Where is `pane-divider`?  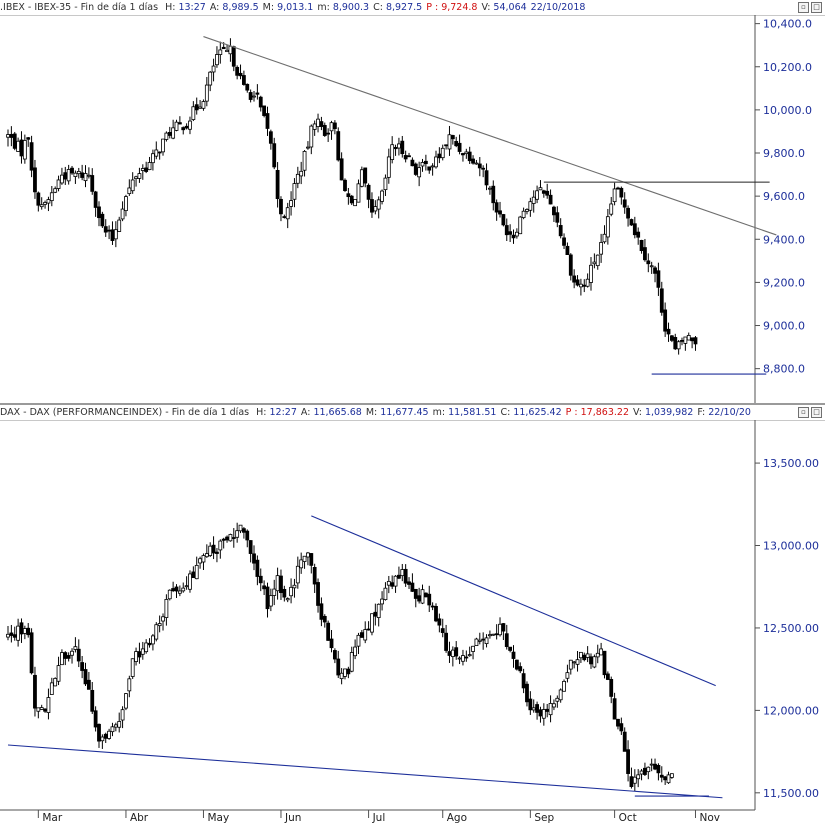 pane-divider is located at coordinates (412, 404).